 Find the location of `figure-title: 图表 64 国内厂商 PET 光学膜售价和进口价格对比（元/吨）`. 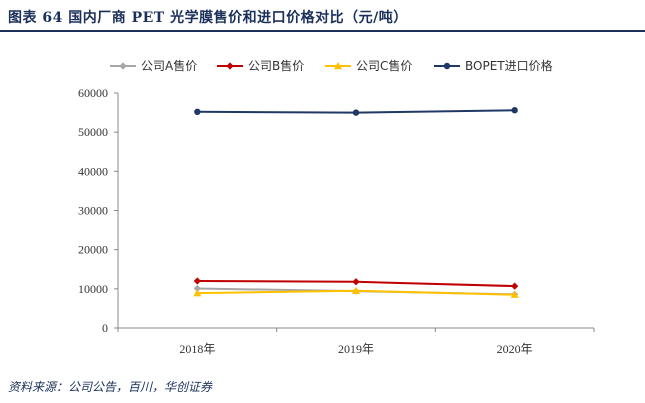

figure-title: 图表 64 国内厂商 PET 光学膜售价和进口价格对比（元/吨） is located at coordinates (208, 18).